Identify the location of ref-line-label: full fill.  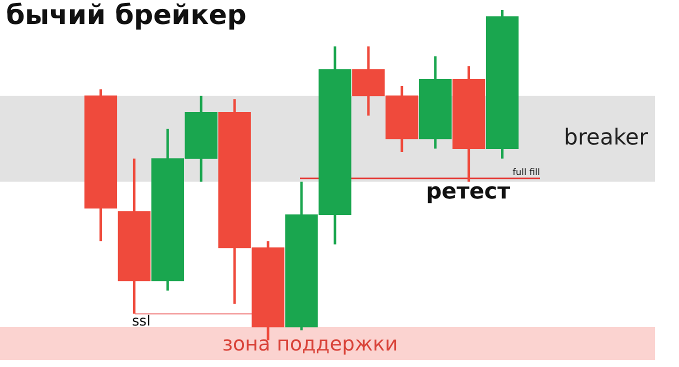
(526, 173).